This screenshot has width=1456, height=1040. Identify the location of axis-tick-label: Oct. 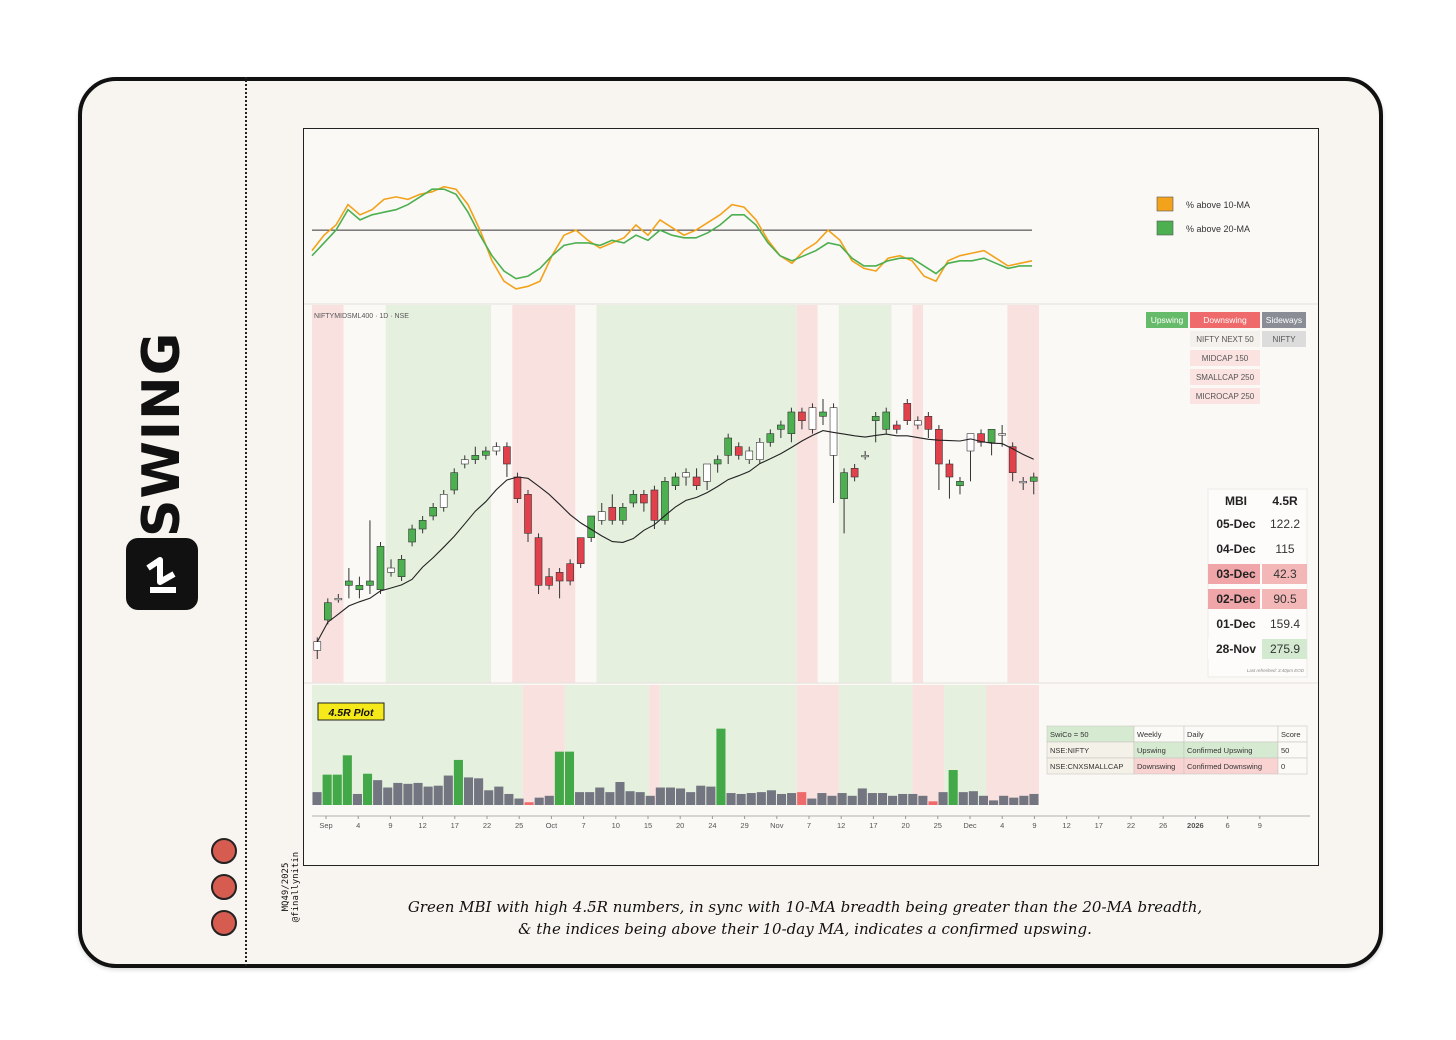
(552, 825).